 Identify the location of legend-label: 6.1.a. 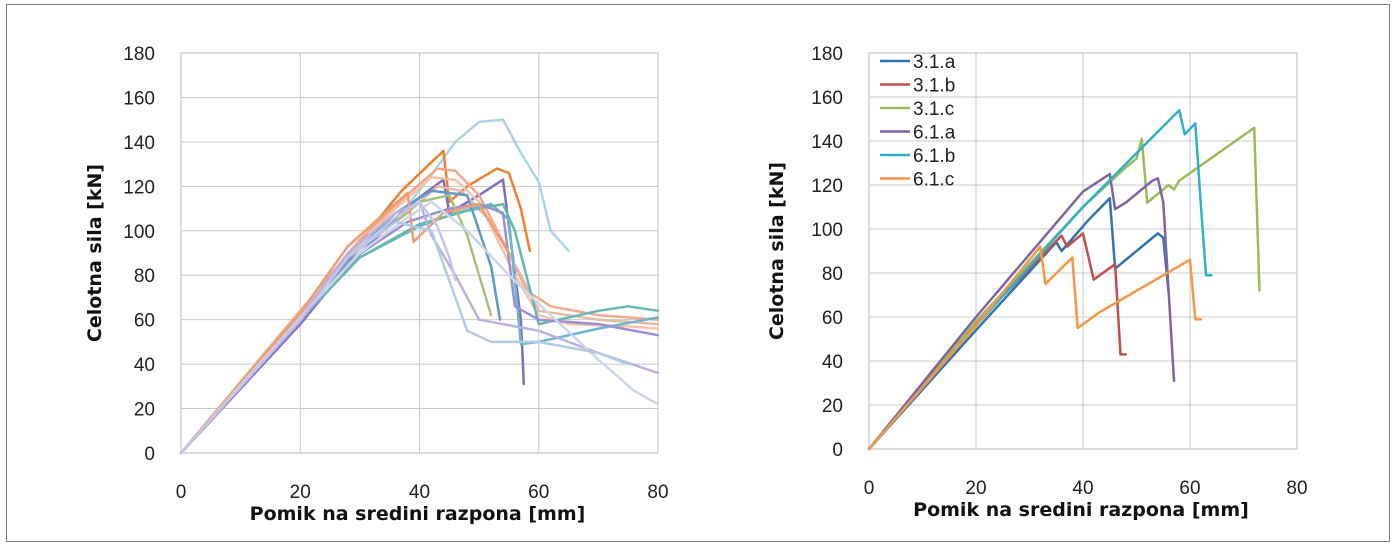
(934, 133).